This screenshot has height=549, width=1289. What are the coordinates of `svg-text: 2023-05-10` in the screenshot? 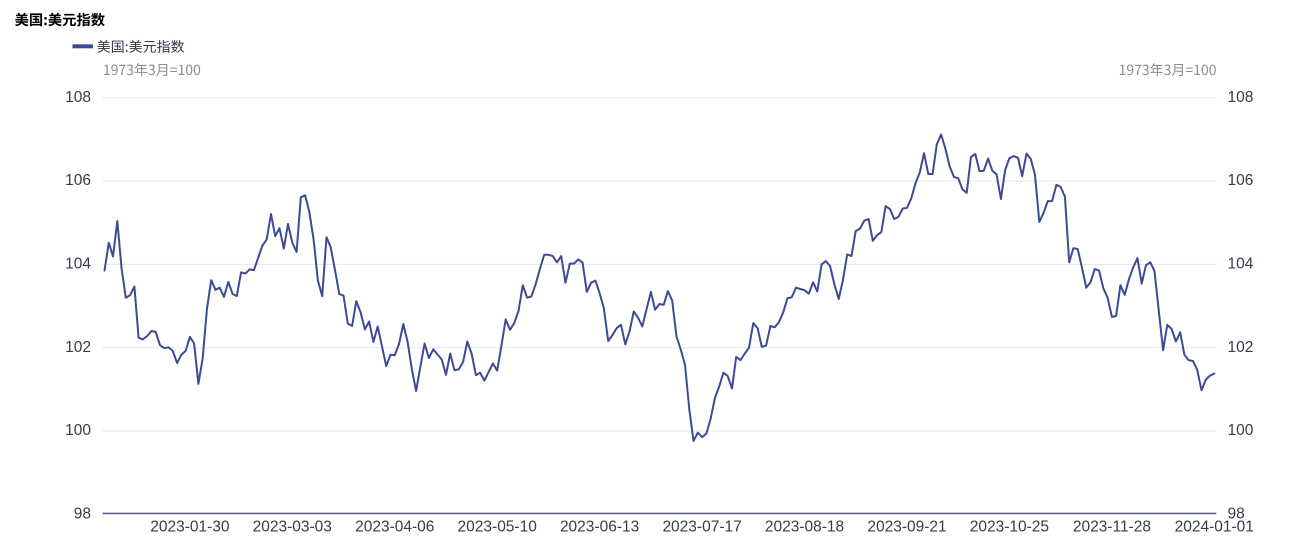 It's located at (498, 527).